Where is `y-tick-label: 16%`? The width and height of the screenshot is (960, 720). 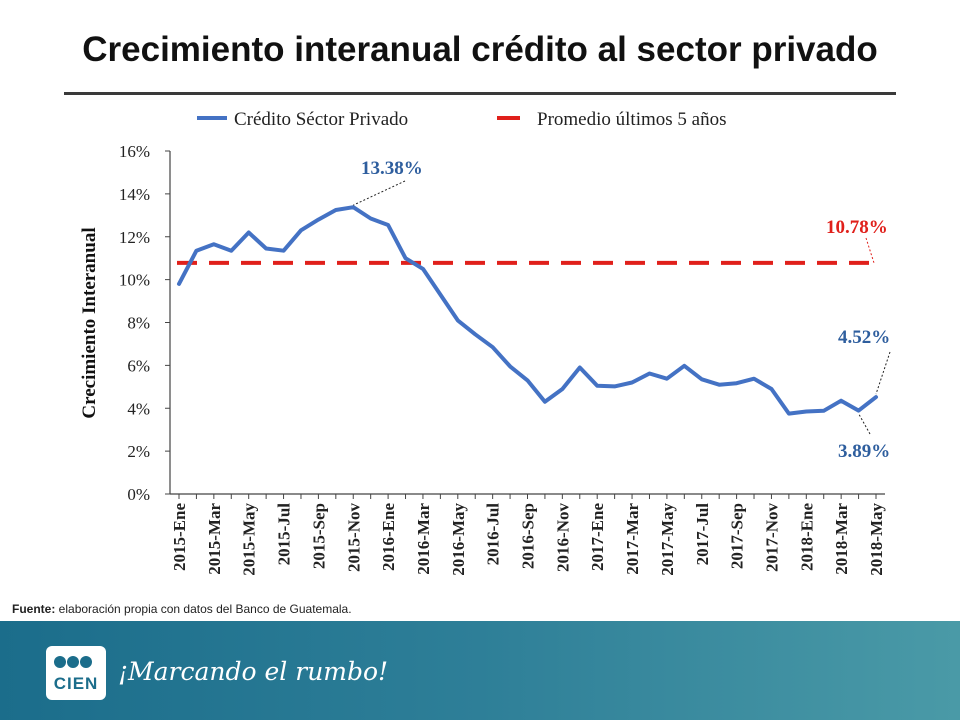 y-tick-label: 16% is located at coordinates (134, 151).